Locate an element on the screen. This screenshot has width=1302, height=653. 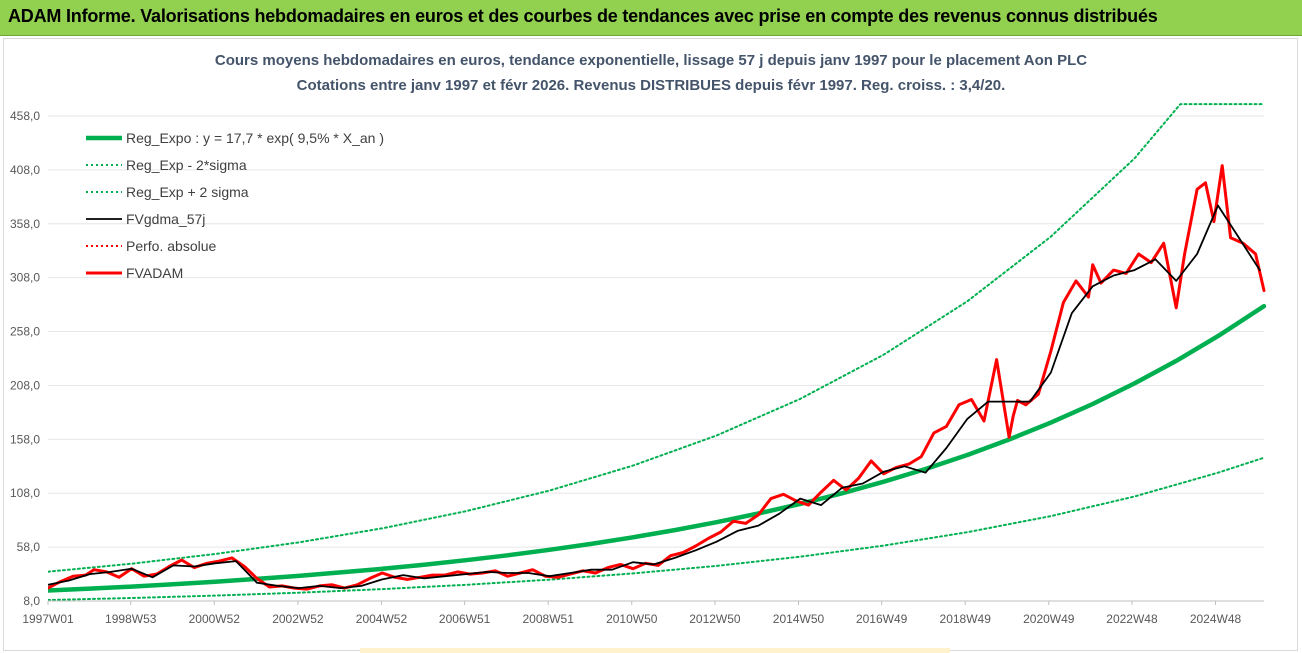
legend-entry: Reg_Exp - 2*sigma is located at coordinates (186, 165).